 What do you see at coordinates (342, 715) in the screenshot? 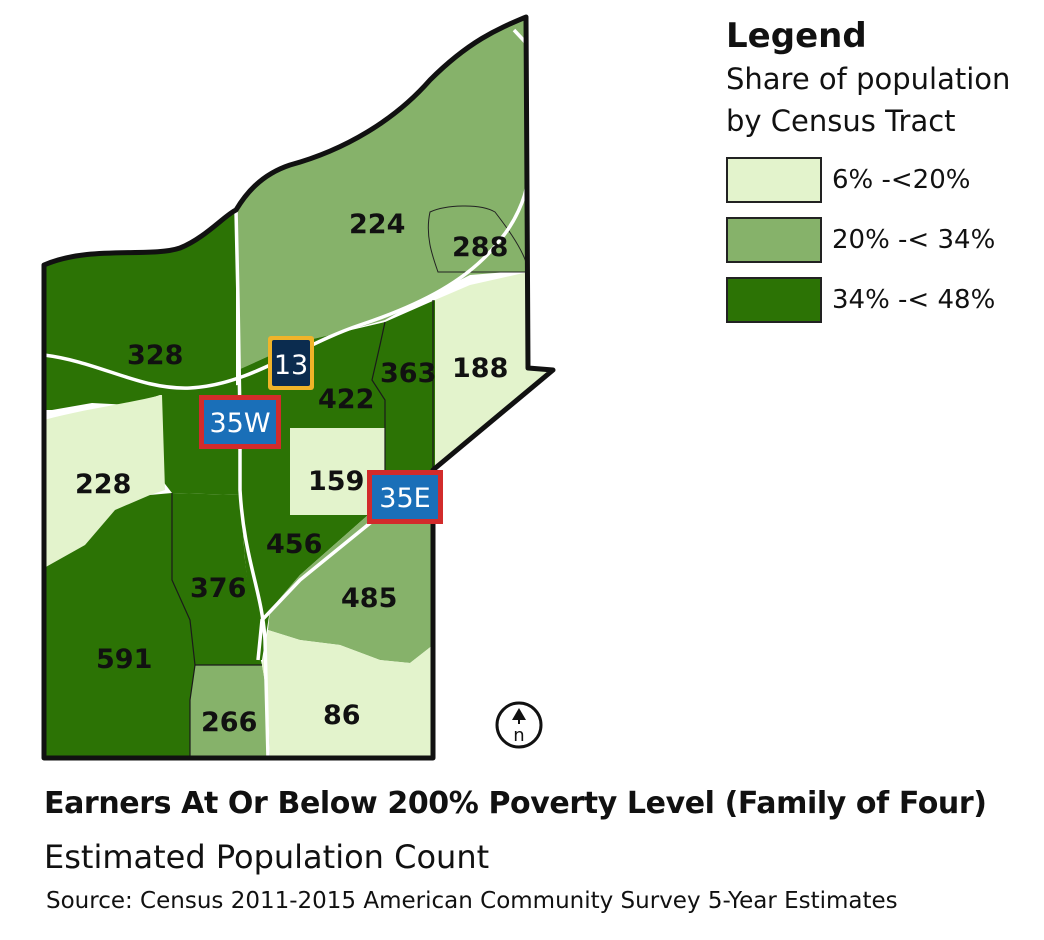
I see `tract-label: 86` at bounding box center [342, 715].